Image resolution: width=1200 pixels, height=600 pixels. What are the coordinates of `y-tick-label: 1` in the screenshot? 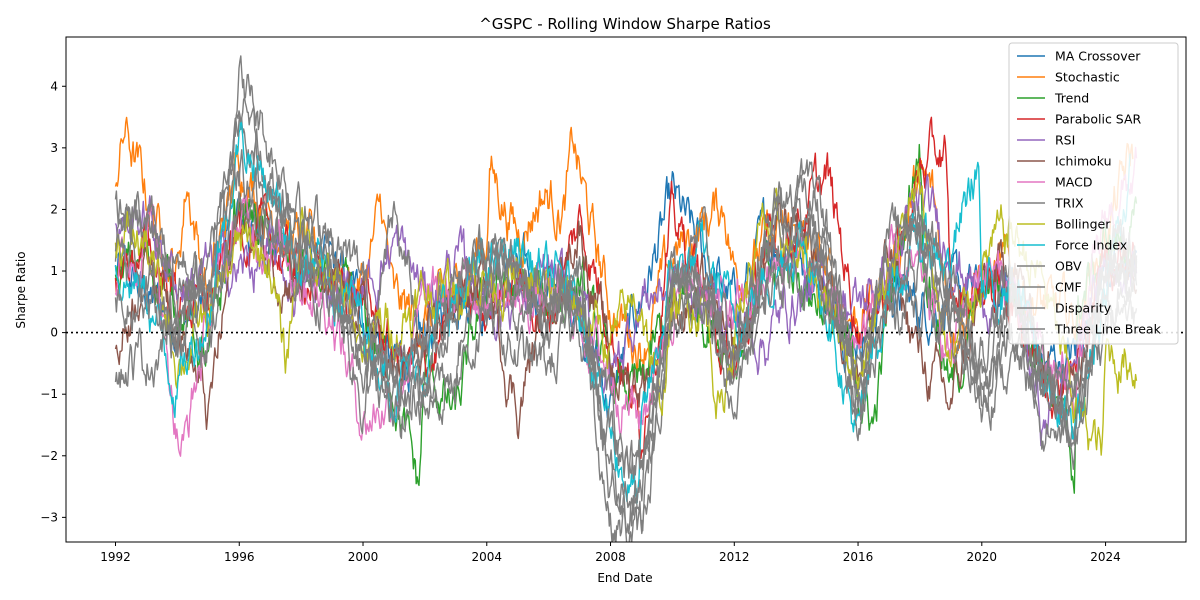 It's located at (54, 271).